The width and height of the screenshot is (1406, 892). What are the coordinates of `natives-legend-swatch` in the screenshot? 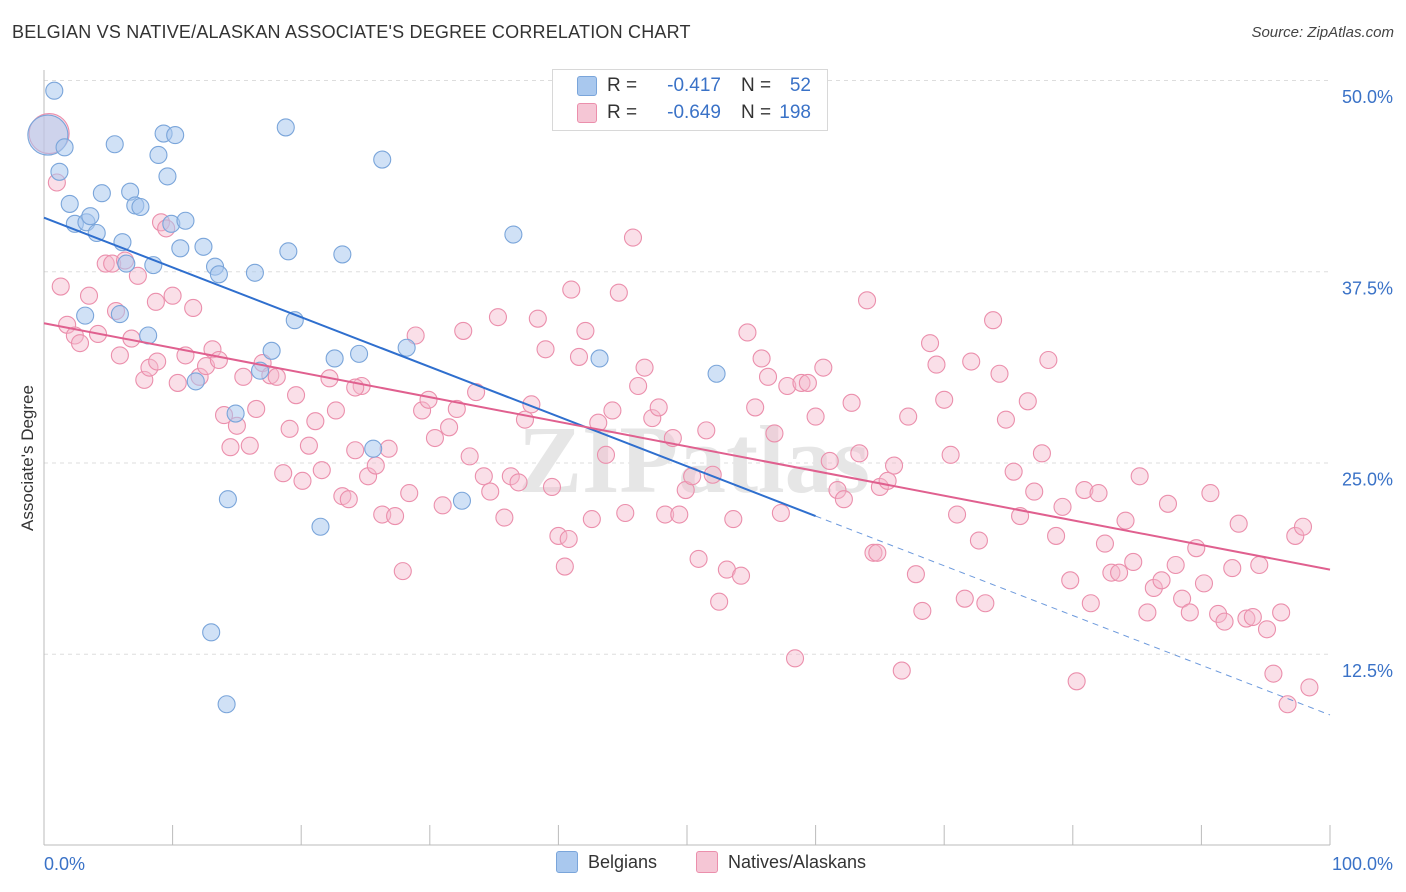 It's located at (707, 862).